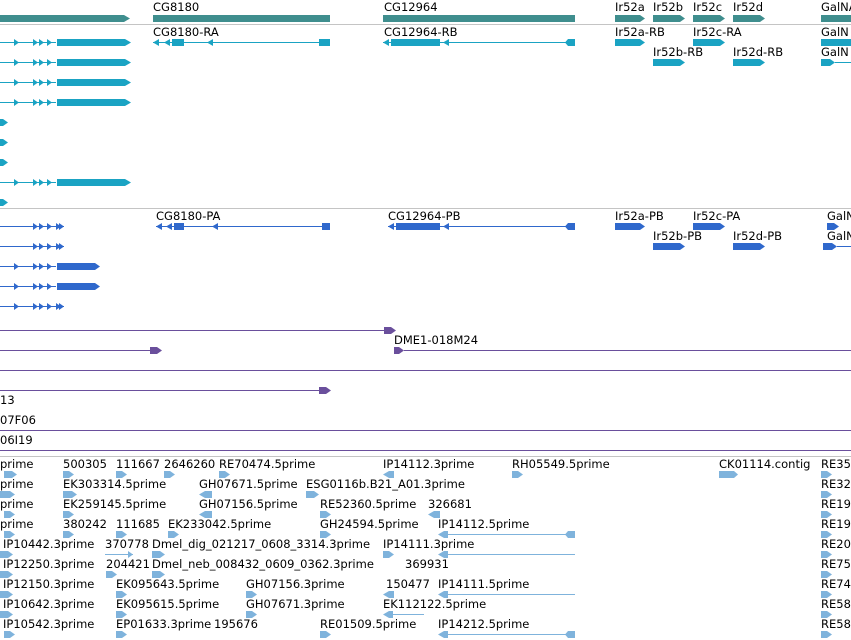  Describe the element at coordinates (639, 216) in the screenshot. I see `protein-label-ir52a-pb: Ir52a-PB` at that location.